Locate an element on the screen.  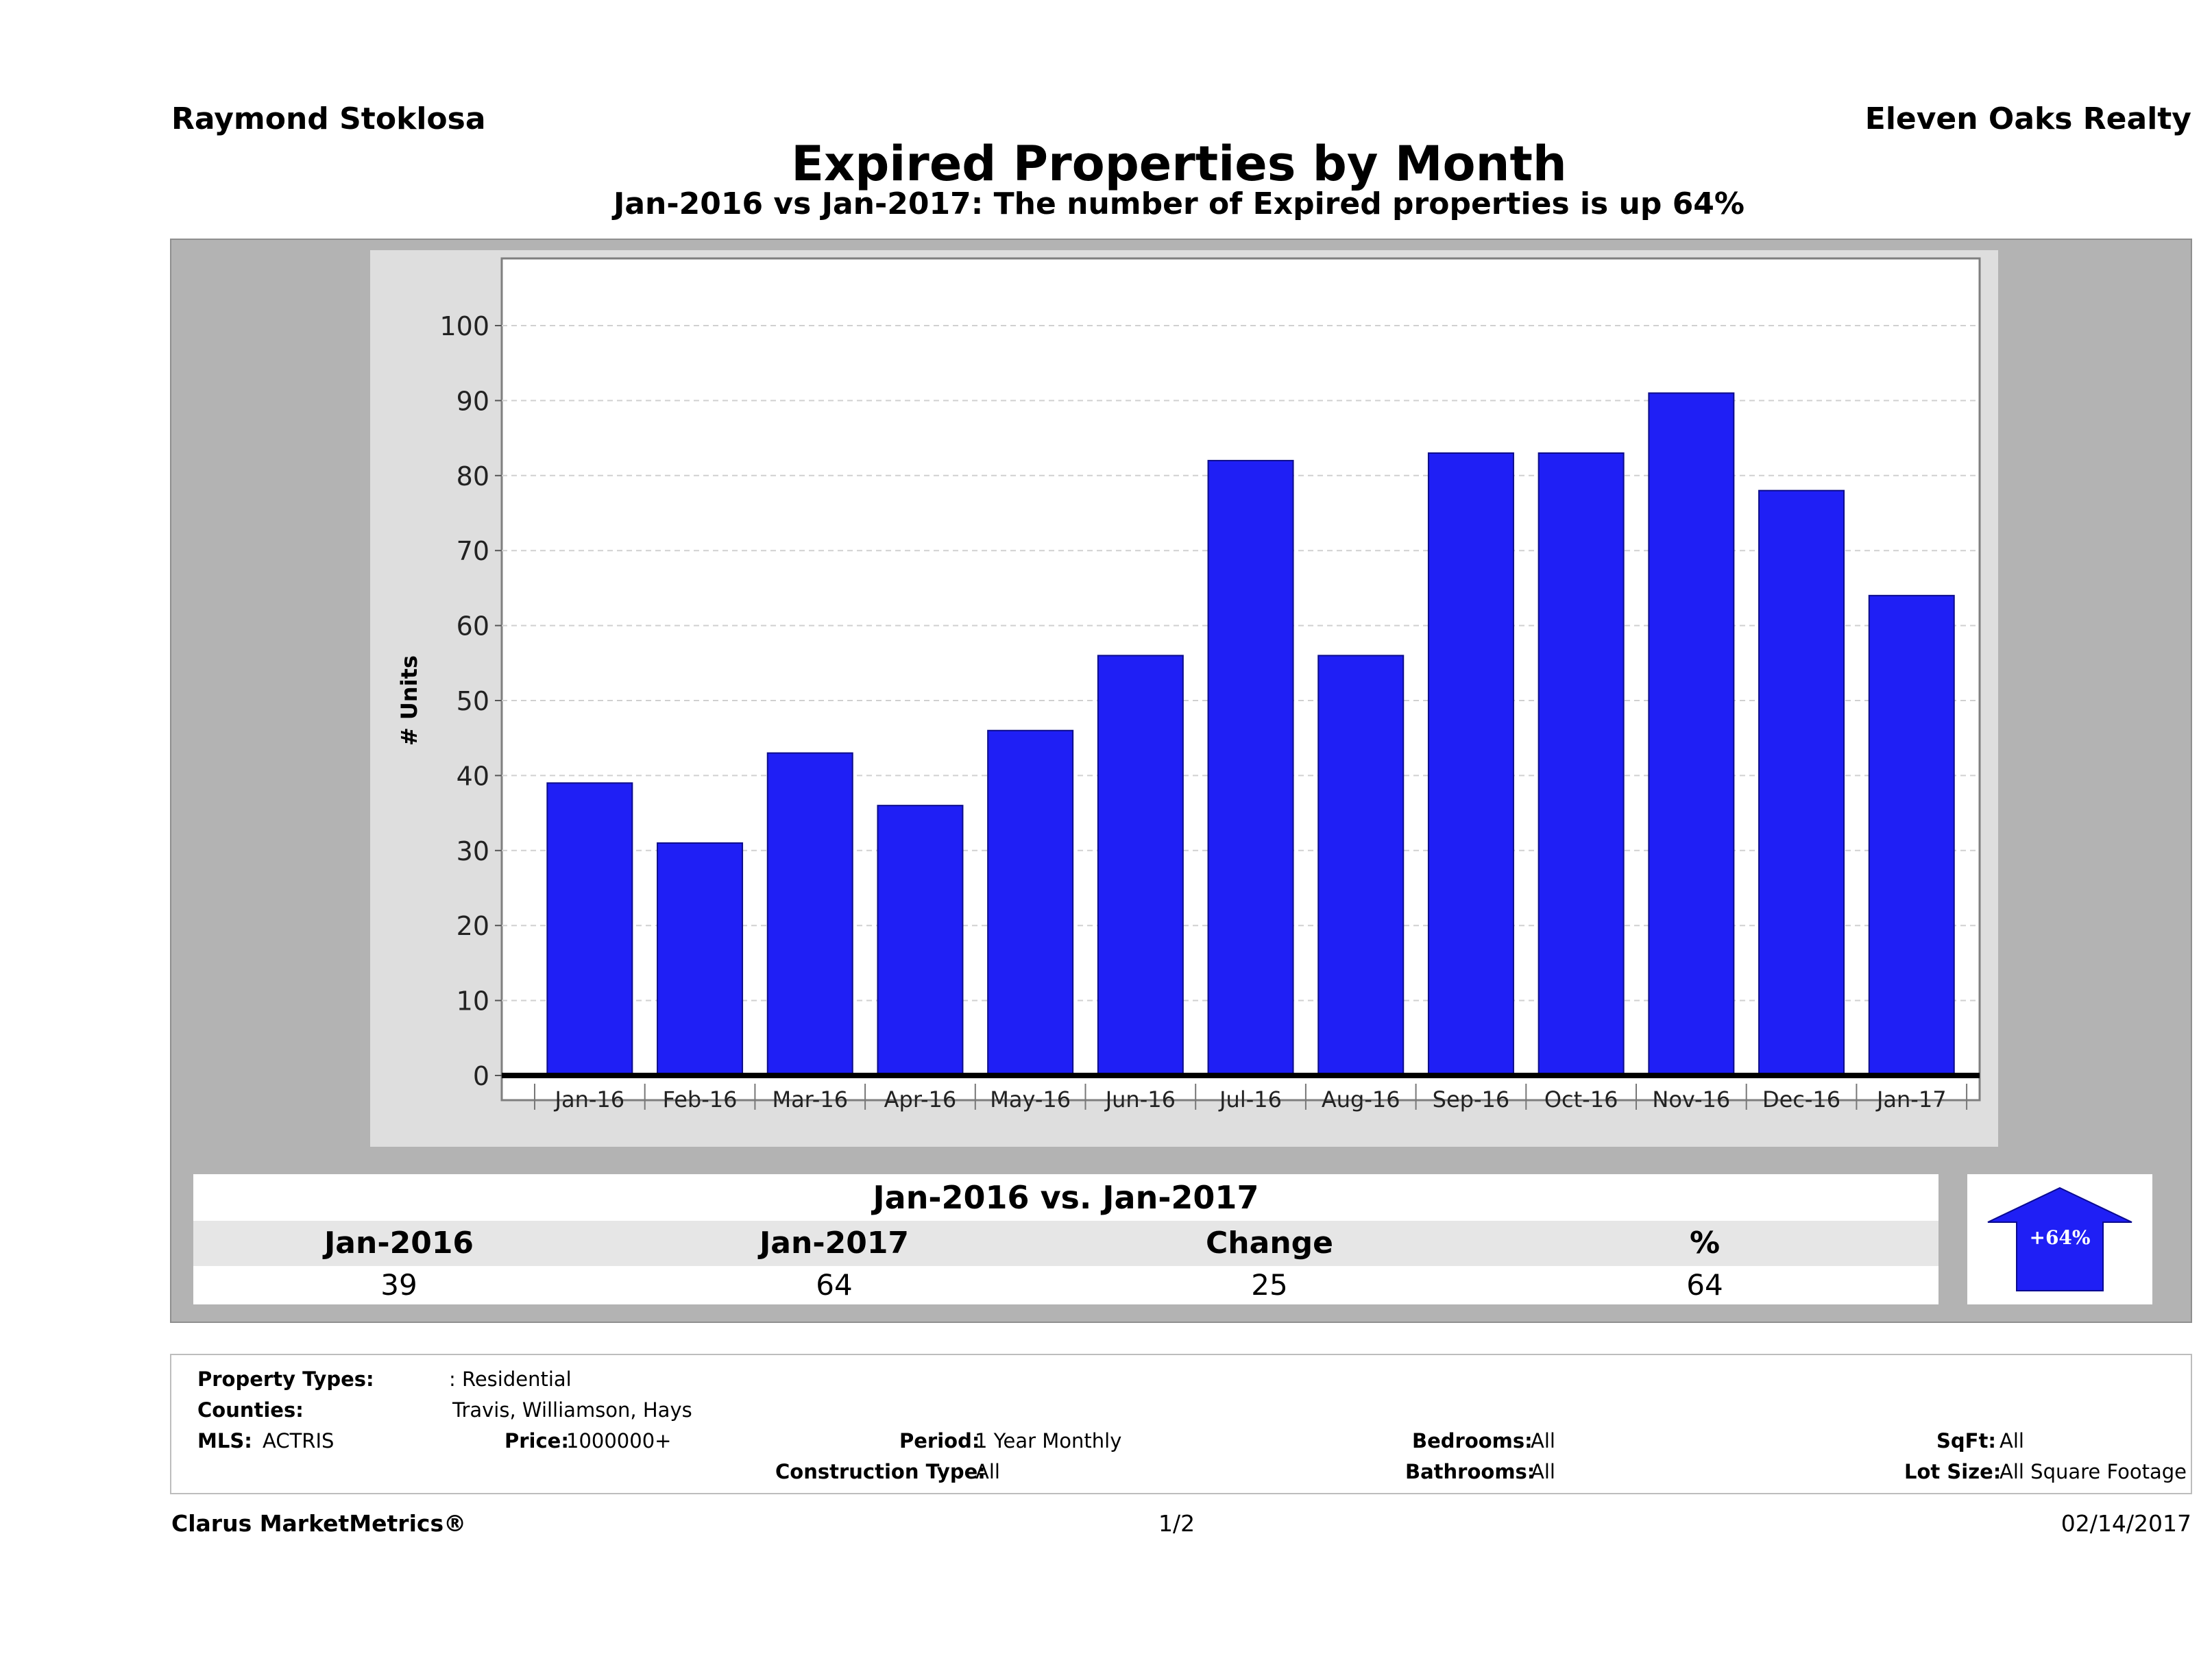
bathrooms-value: All is located at coordinates (1543, 1471).